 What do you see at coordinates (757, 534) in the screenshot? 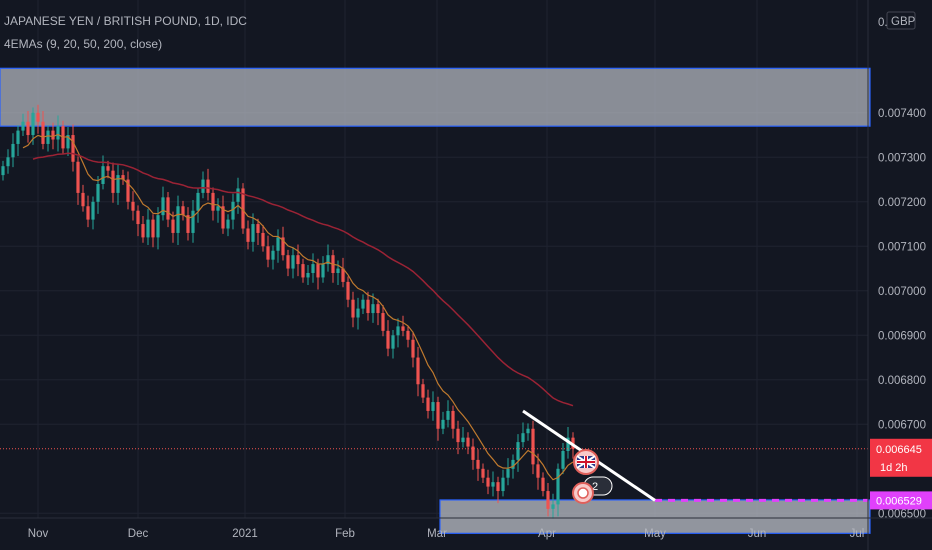
I see `time-tick-label: Jun` at bounding box center [757, 534].